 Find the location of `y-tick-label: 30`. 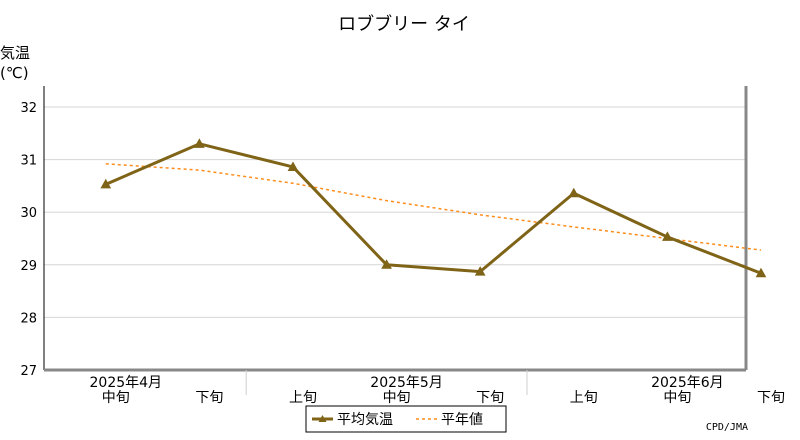

y-tick-label: 30 is located at coordinates (28, 213).